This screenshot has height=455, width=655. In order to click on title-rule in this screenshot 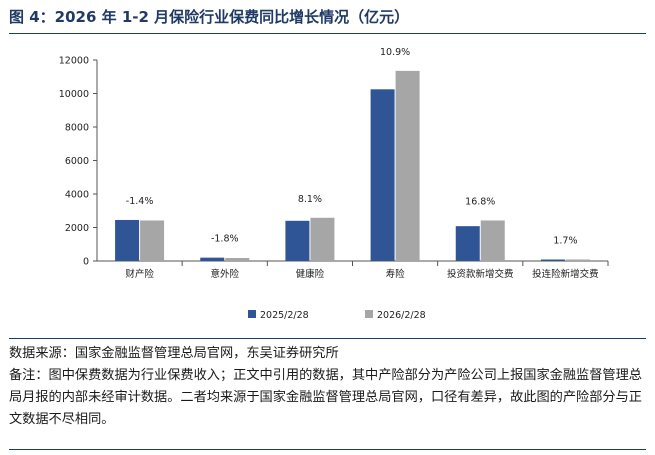, I will do `click(327, 33)`.